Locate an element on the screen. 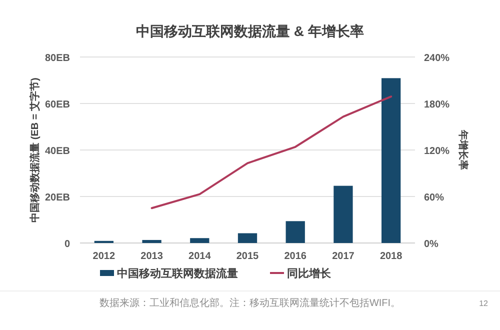 The width and height of the screenshot is (500, 330). y2-tick-label: 60% is located at coordinates (434, 198).